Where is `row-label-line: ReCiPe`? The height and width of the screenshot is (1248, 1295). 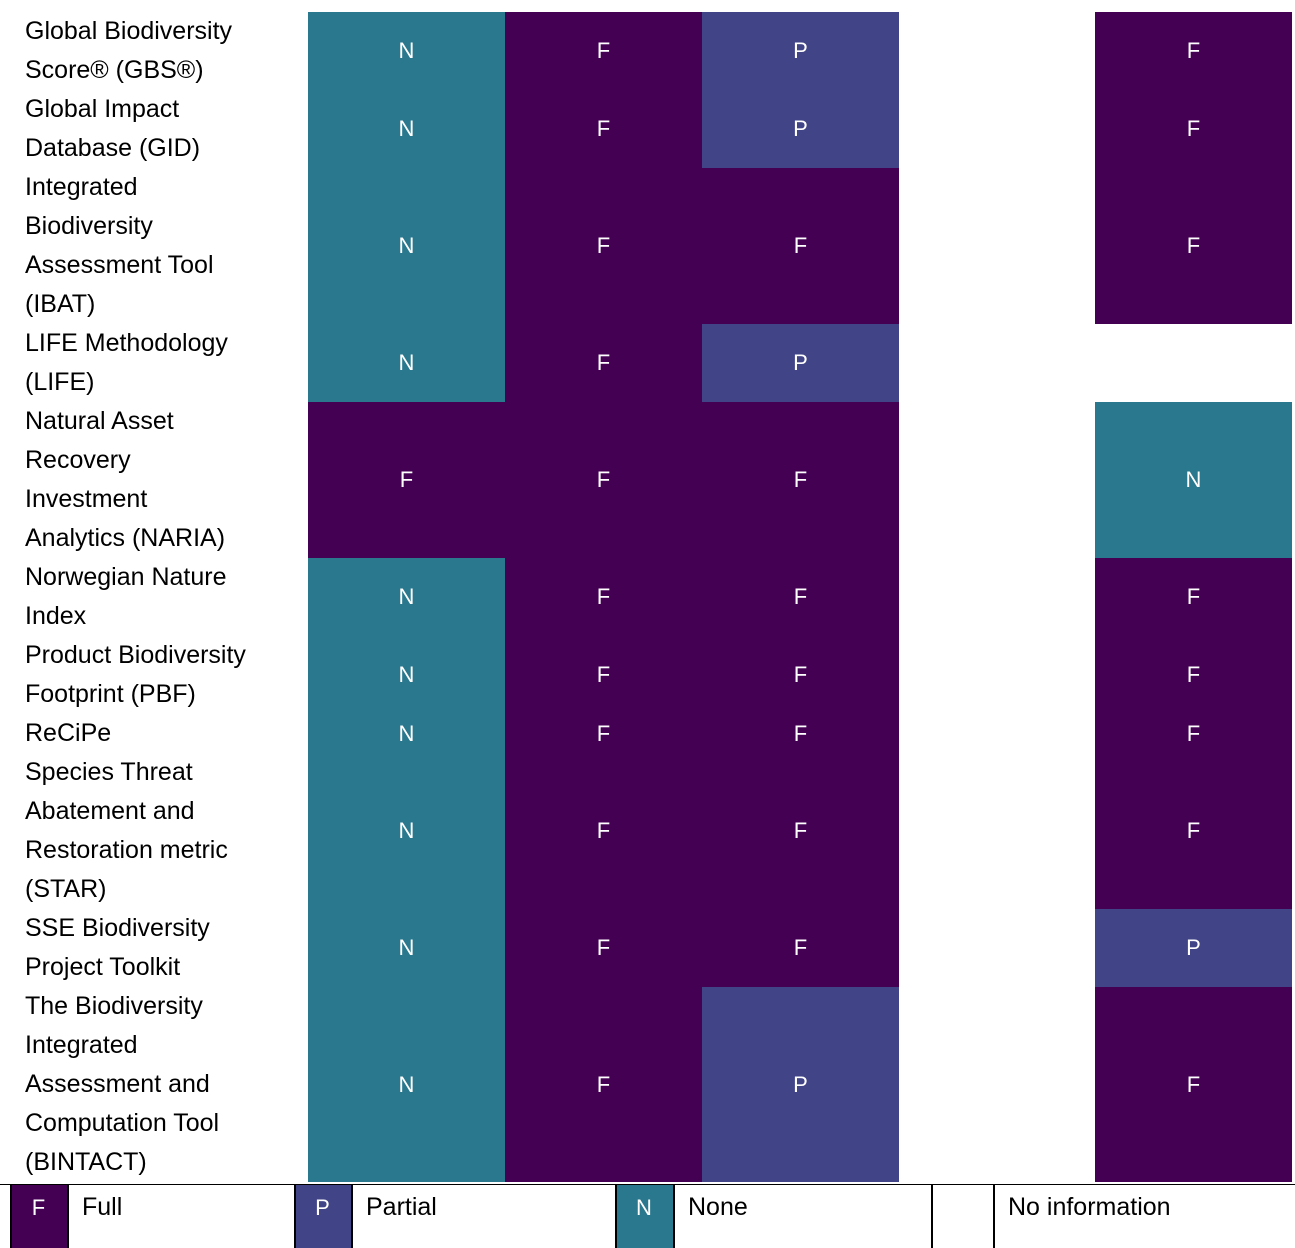
row-label-line: ReCiPe is located at coordinates (68, 733).